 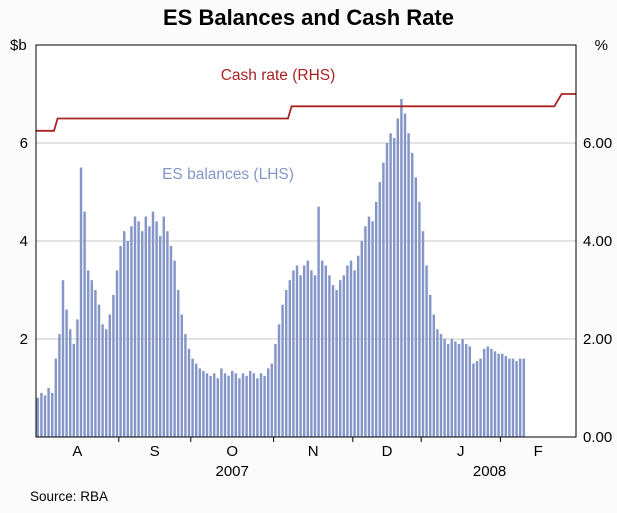 I want to click on svg-text: 6, so click(x=24, y=143).